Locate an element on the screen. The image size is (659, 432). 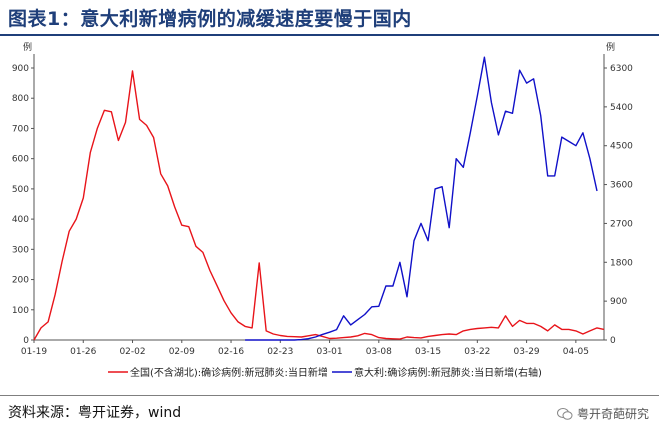
watermark-text: 粤开奇葩研究 is located at coordinates (612, 414).